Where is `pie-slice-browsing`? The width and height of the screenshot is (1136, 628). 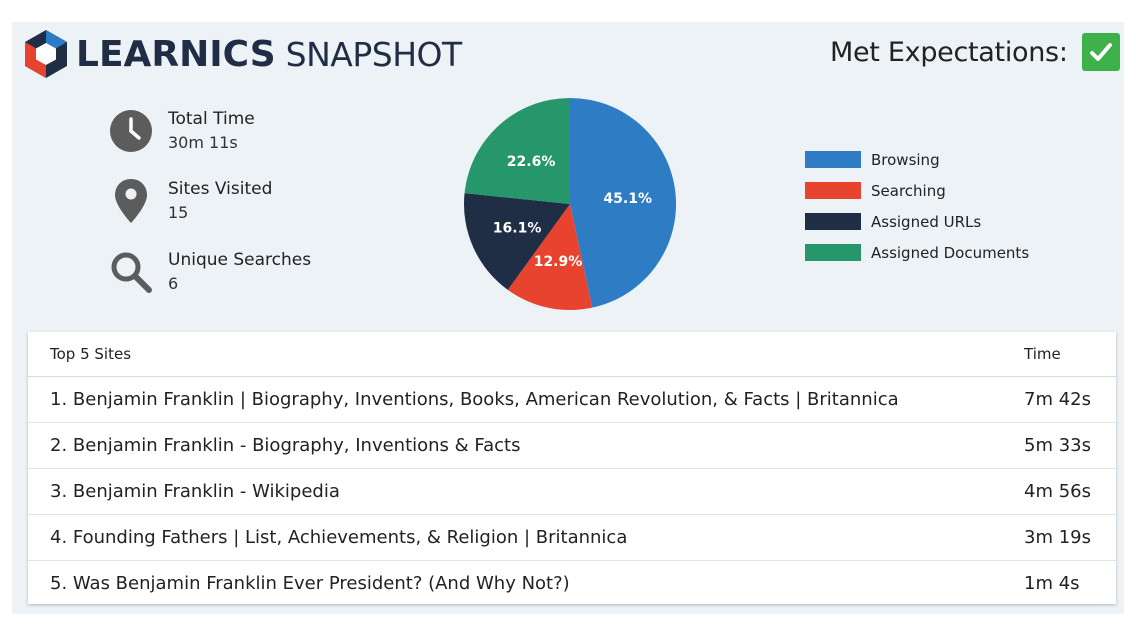
pie-slice-browsing is located at coordinates (623, 203).